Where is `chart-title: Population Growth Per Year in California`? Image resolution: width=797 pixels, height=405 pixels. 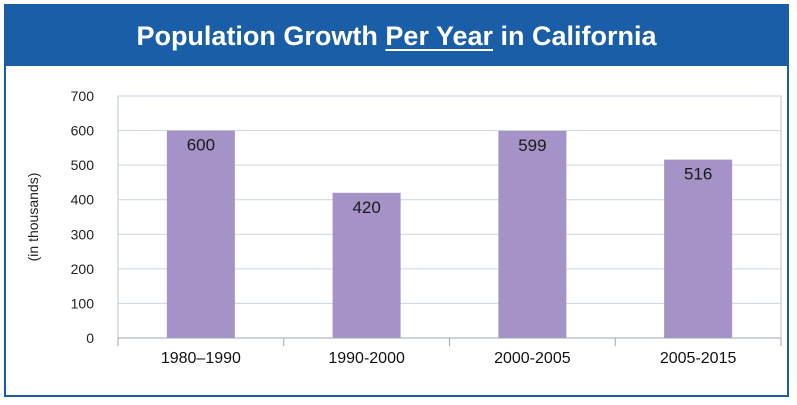
chart-title: Population Growth Per Year in California is located at coordinates (396, 36).